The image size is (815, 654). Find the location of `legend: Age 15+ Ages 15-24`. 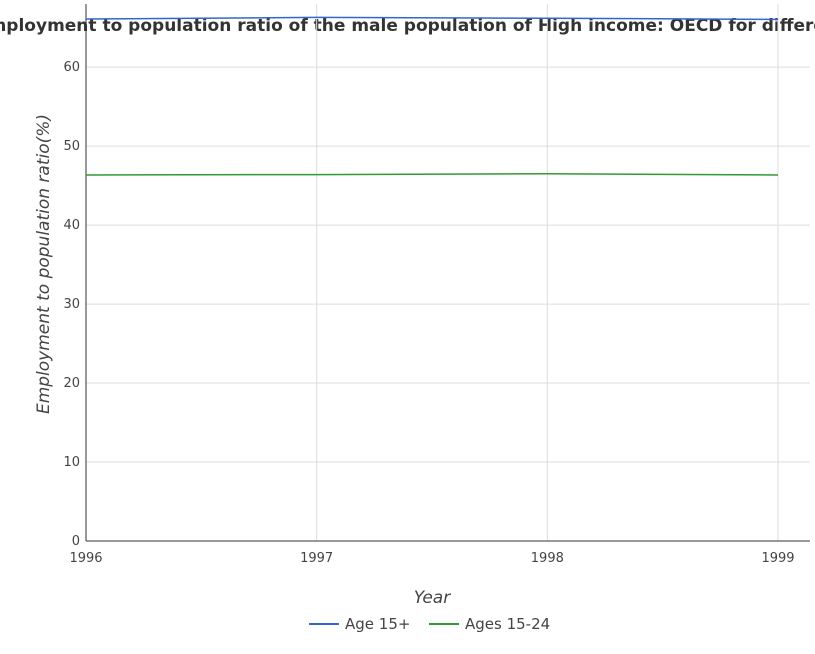

legend: Age 15+ Ages 15-24 is located at coordinates (429, 624).